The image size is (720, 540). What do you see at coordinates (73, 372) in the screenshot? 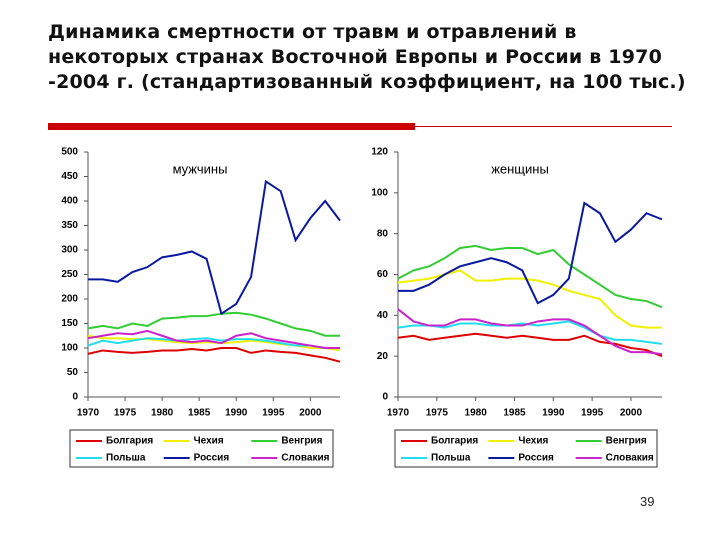
I see `y-tick-label: 50` at bounding box center [73, 372].